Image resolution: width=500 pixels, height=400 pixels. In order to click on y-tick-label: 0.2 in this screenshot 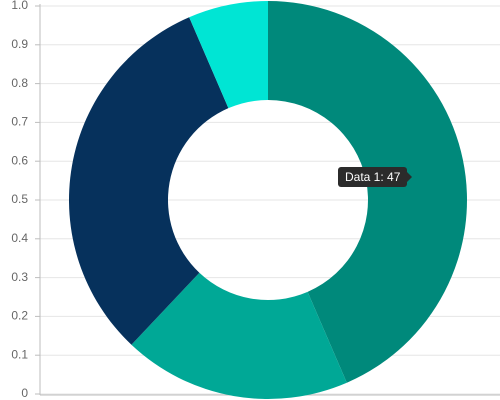, I will do `click(19, 316)`.